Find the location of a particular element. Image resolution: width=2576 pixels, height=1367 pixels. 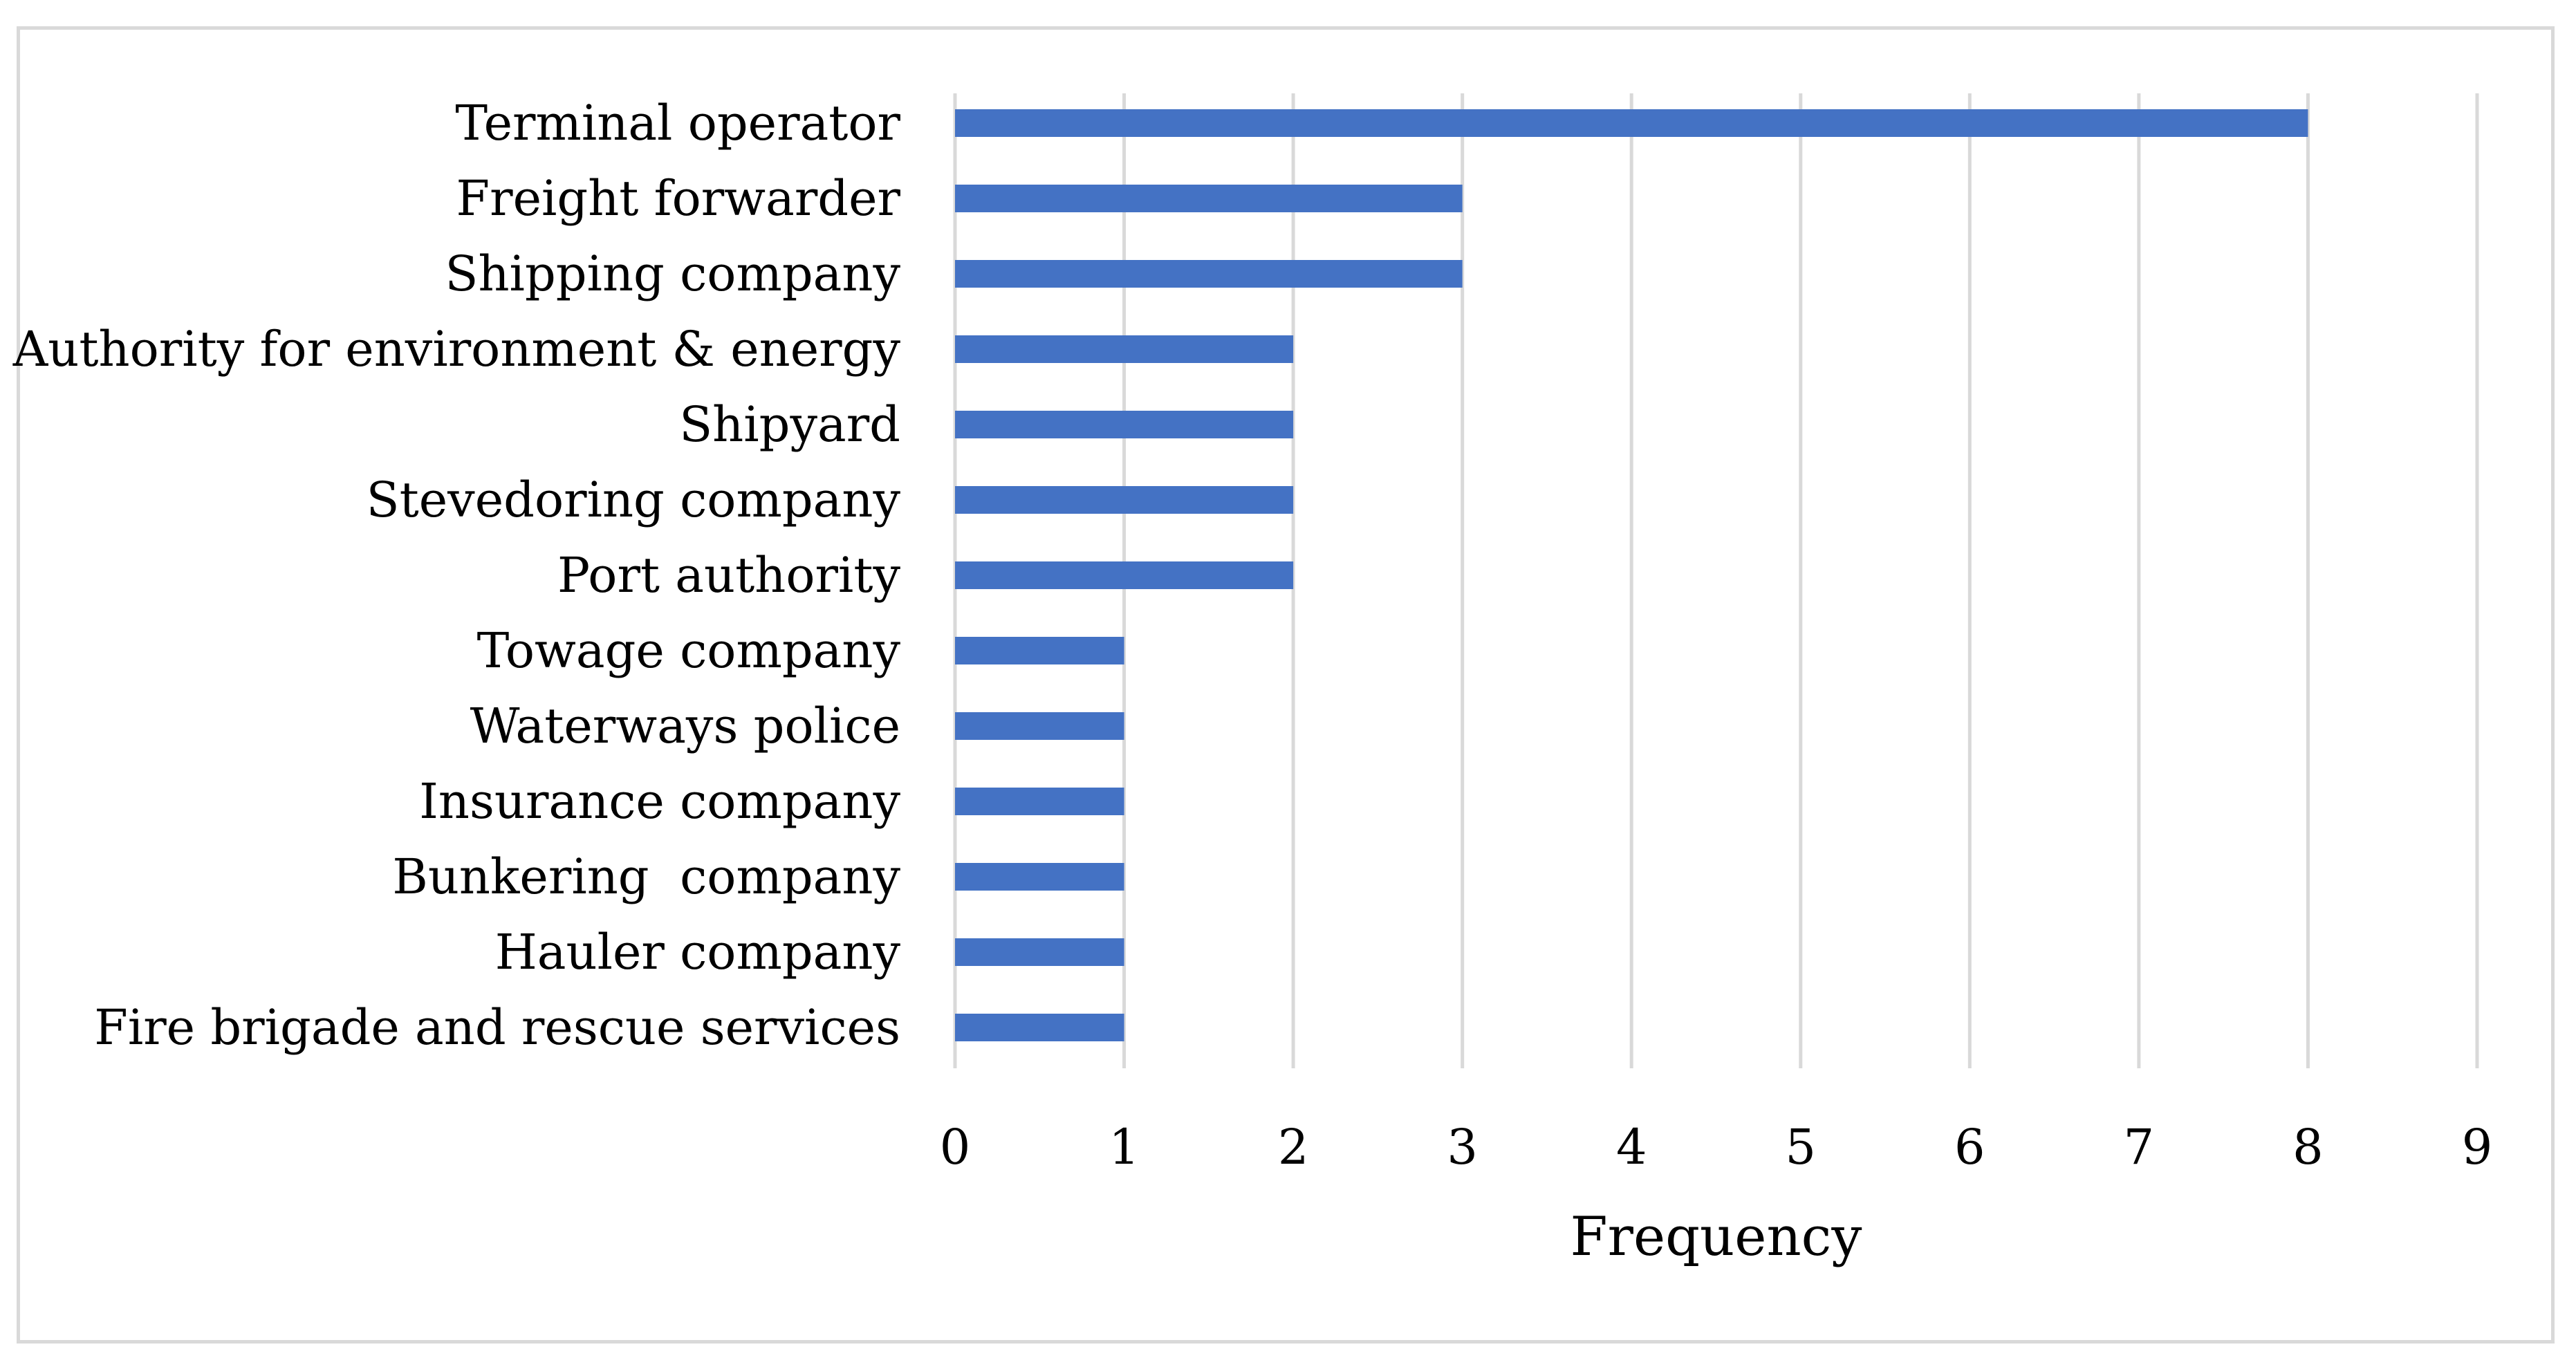

x-tick-label: 9 is located at coordinates (2477, 1147).